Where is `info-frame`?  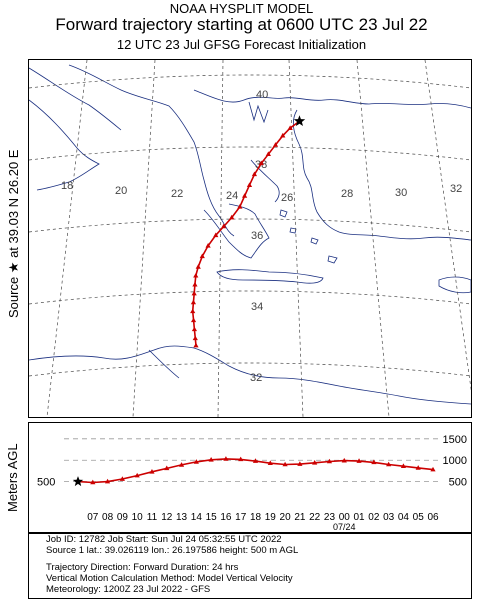
info-frame is located at coordinates (250, 566).